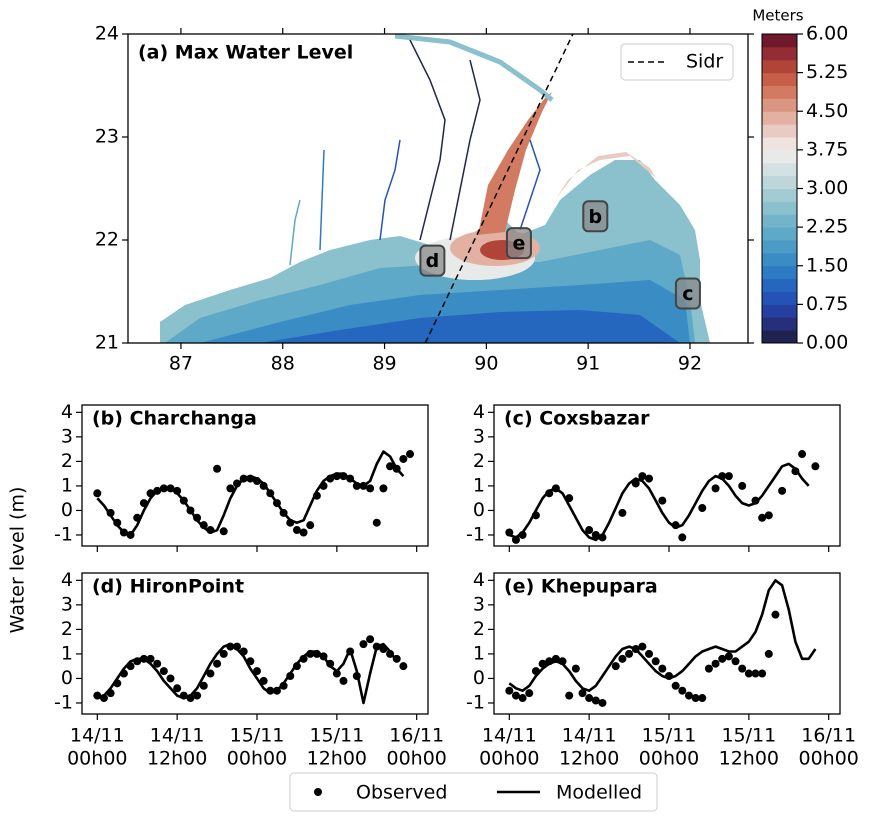  I want to click on colorbar-tick-label: 2.25, so click(827, 227).